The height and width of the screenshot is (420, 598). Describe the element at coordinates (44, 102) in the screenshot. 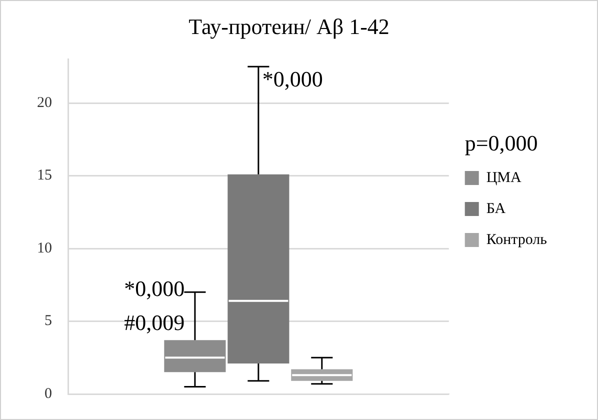

I see `y-tick-label: 20` at that location.